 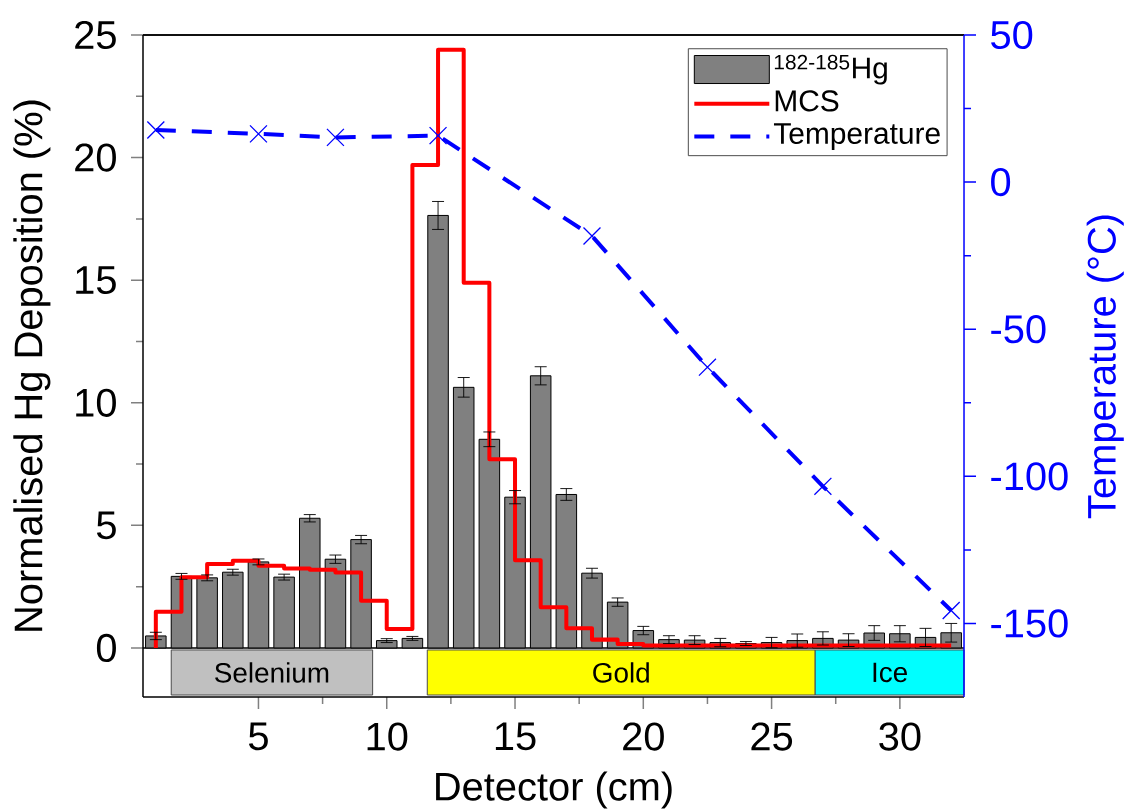 I want to click on x-tick-label: 20, so click(x=643, y=736).